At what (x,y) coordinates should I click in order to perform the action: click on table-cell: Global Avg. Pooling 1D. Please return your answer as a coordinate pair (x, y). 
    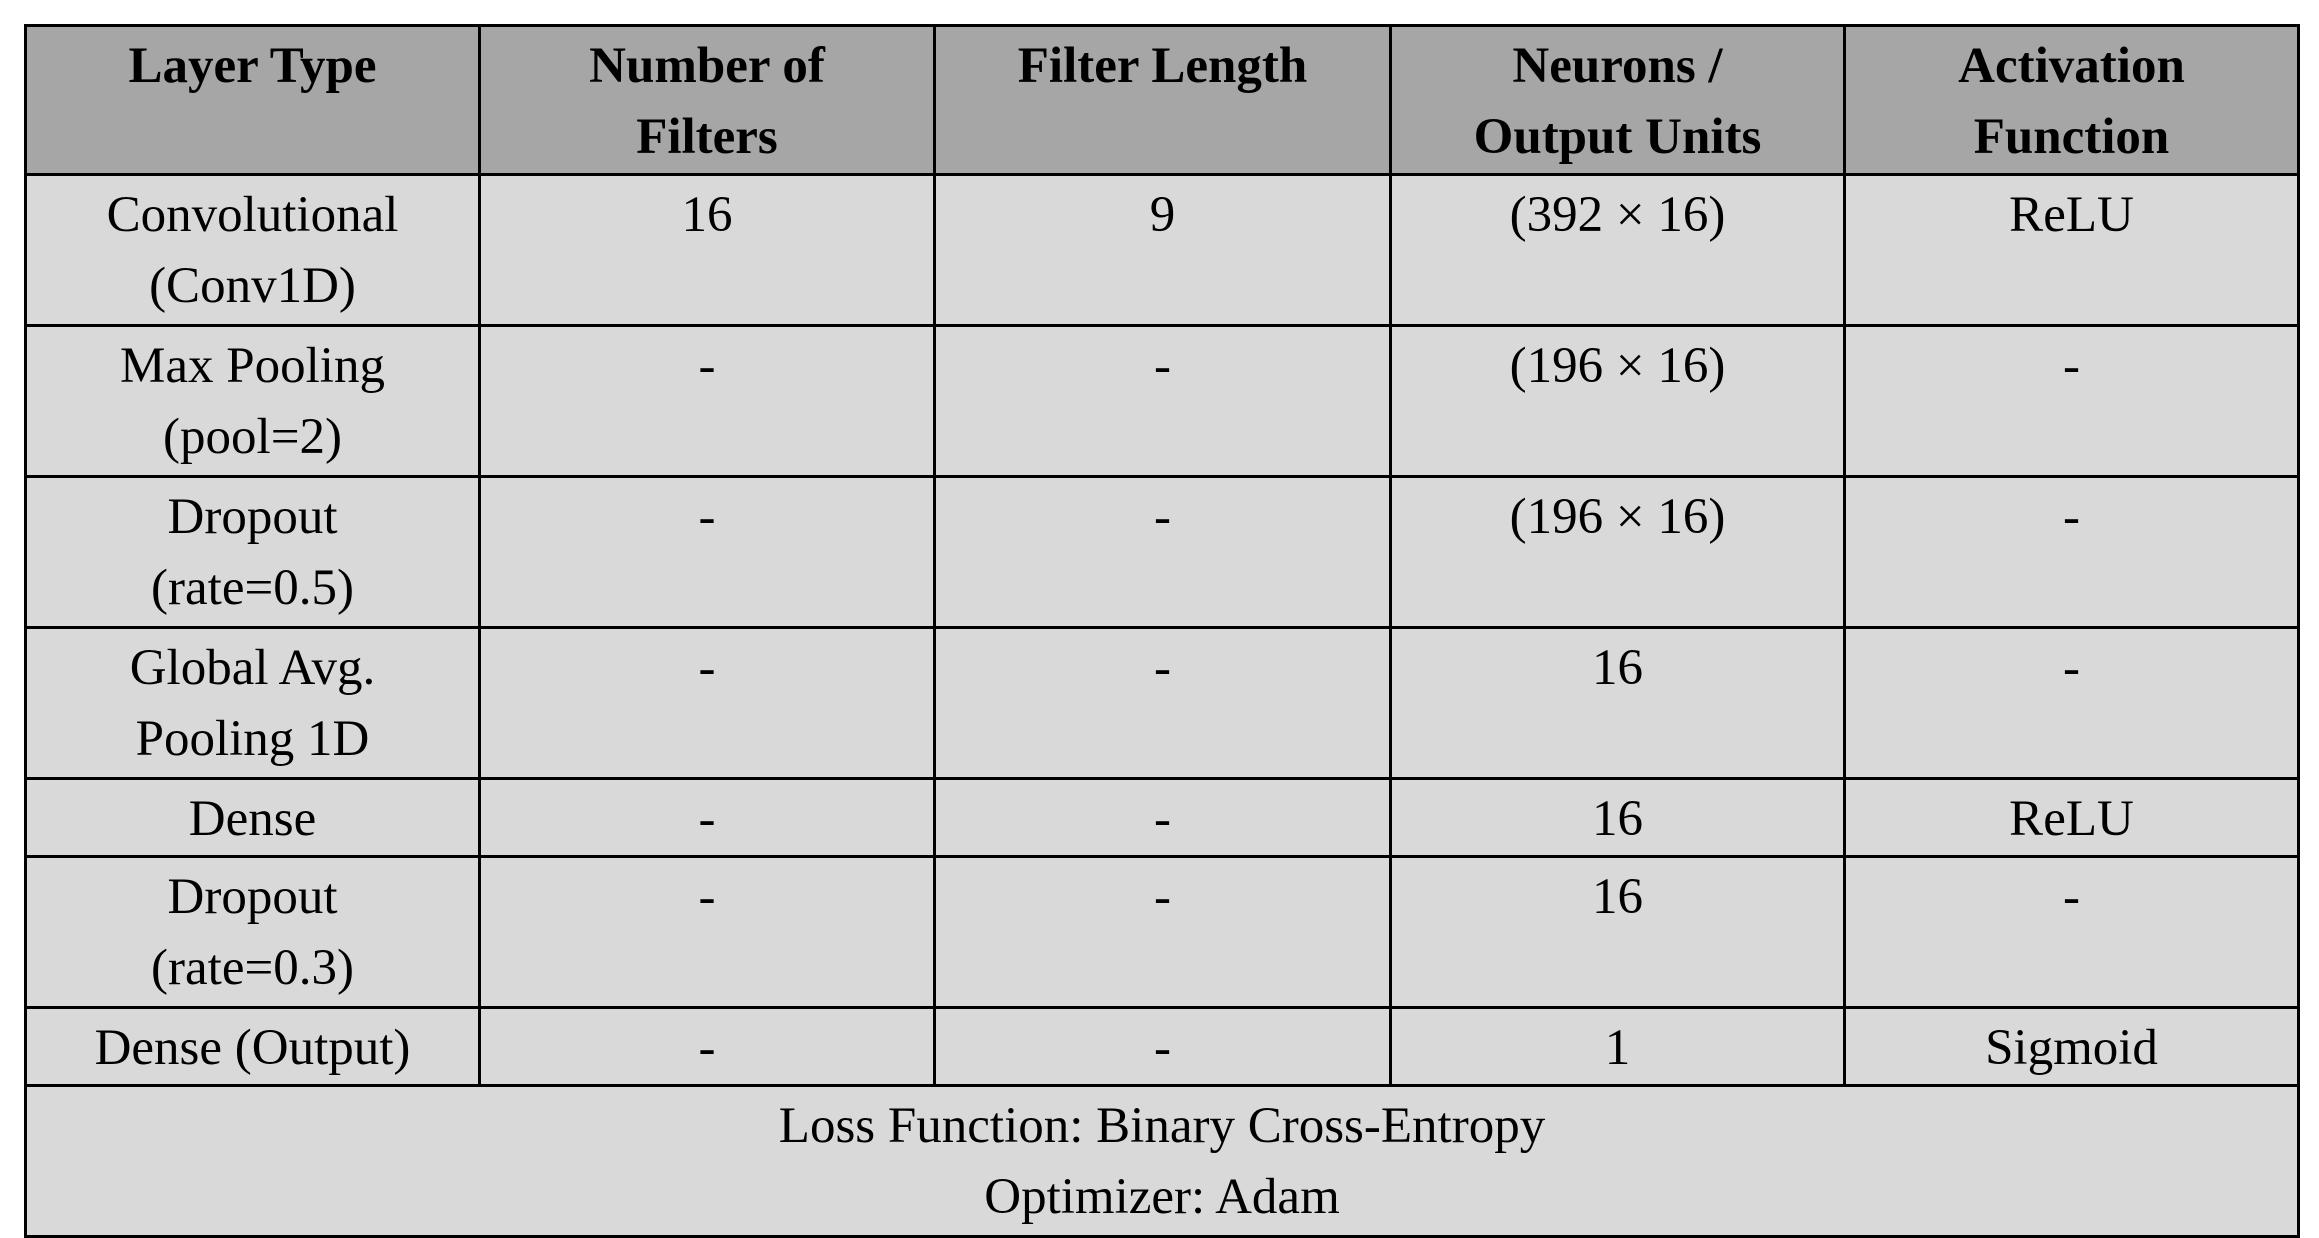
    Looking at the image, I should click on (252, 703).